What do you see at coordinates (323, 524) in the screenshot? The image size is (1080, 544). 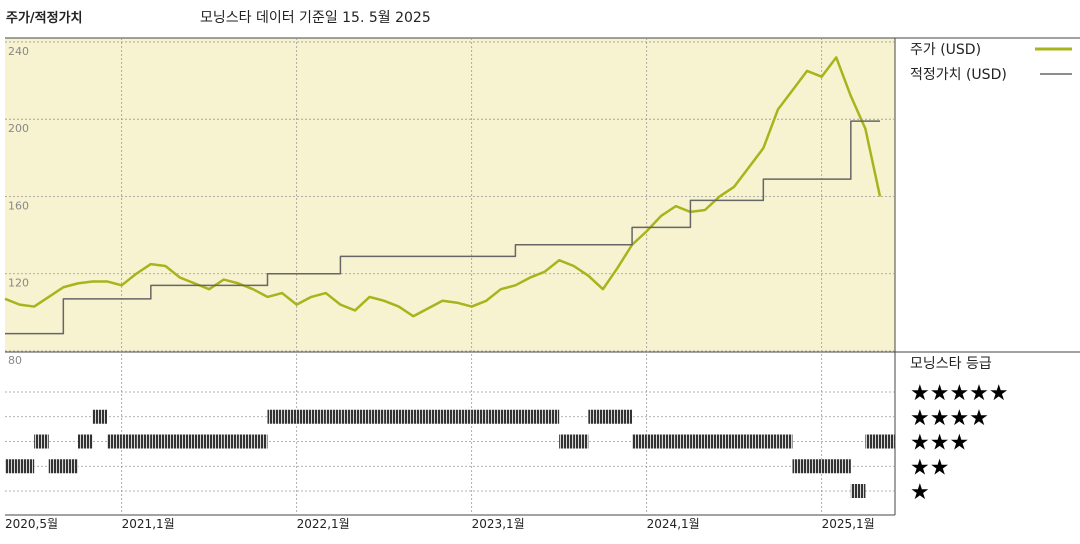 I see `x-tick-label: 2022,1월` at bounding box center [323, 524].